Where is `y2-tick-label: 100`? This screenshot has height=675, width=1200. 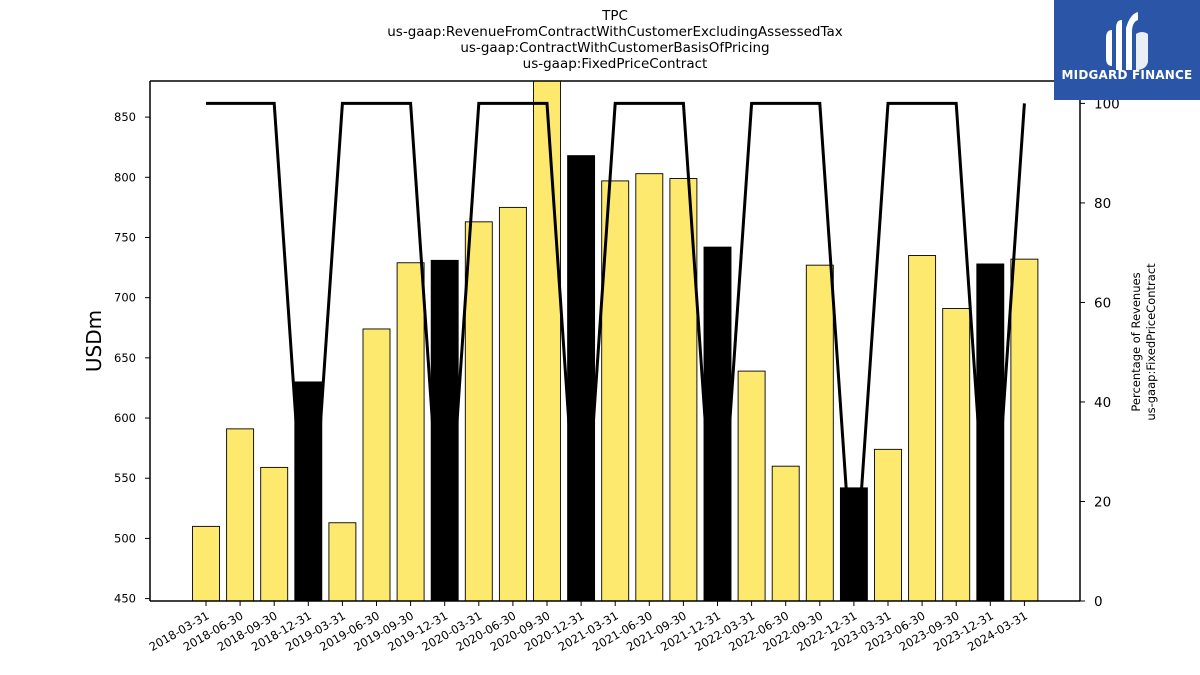 y2-tick-label: 100 is located at coordinates (1107, 104).